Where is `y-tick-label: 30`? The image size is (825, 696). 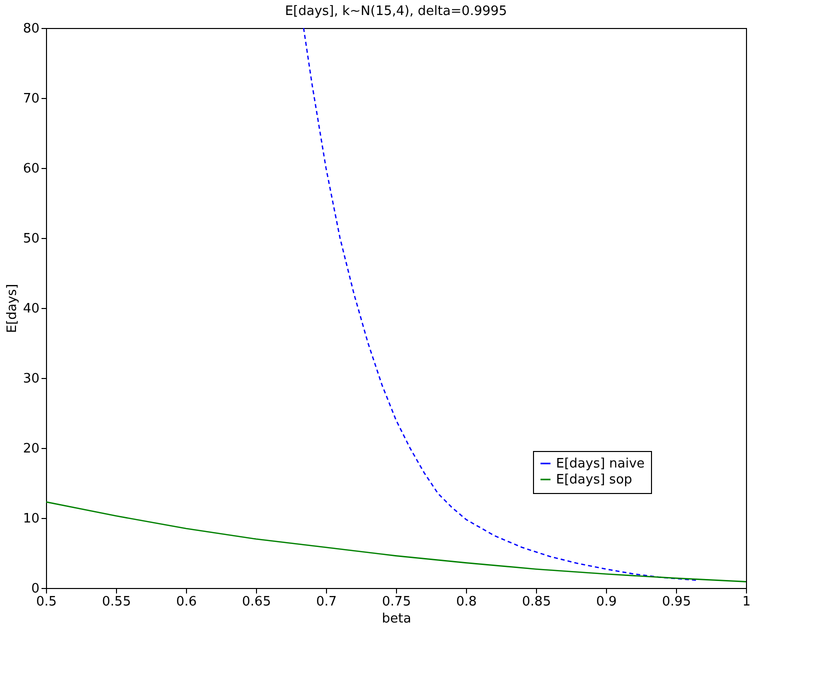
y-tick-label: 30 is located at coordinates (31, 379).